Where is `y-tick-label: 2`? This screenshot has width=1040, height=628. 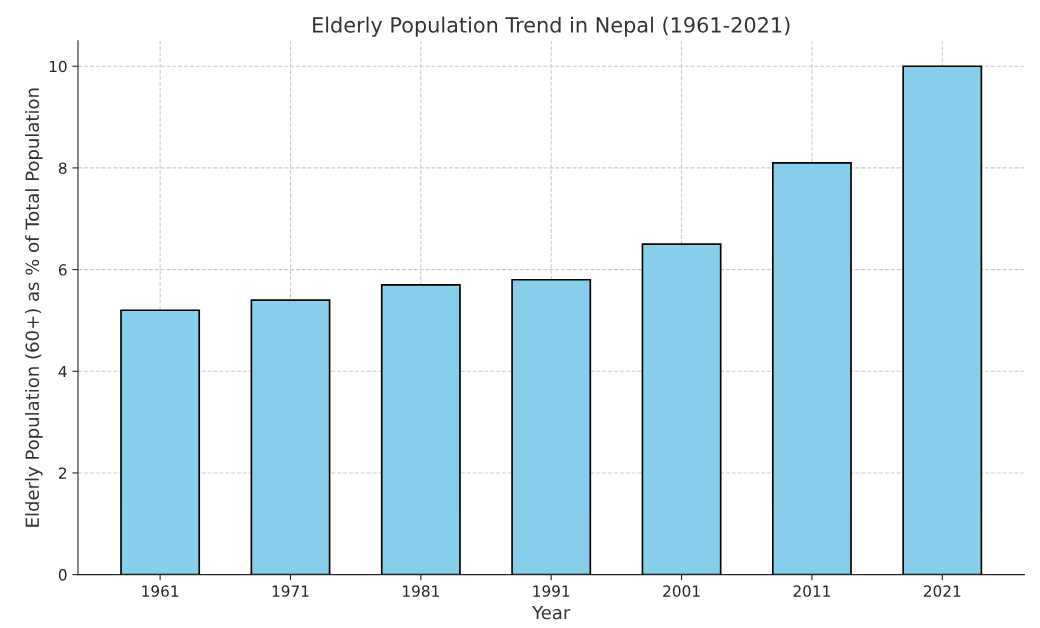 y-tick-label: 2 is located at coordinates (62, 473).